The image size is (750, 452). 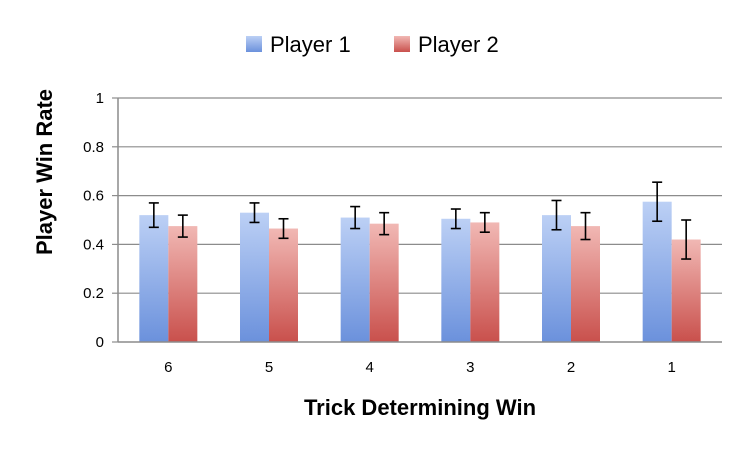 I want to click on legend: Player 1 Player 2, so click(x=372, y=44).